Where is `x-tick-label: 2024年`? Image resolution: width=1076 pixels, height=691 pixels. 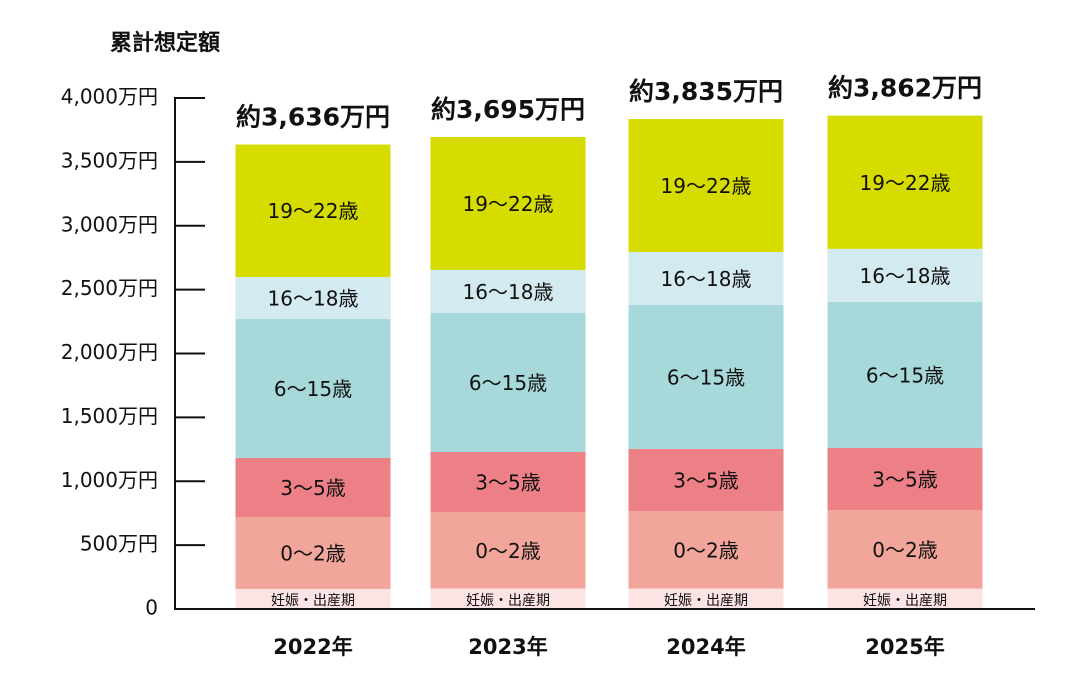 x-tick-label: 2024年 is located at coordinates (705, 647).